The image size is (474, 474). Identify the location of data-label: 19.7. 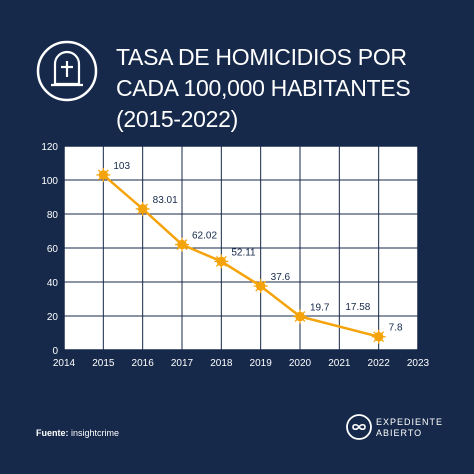
(320, 308).